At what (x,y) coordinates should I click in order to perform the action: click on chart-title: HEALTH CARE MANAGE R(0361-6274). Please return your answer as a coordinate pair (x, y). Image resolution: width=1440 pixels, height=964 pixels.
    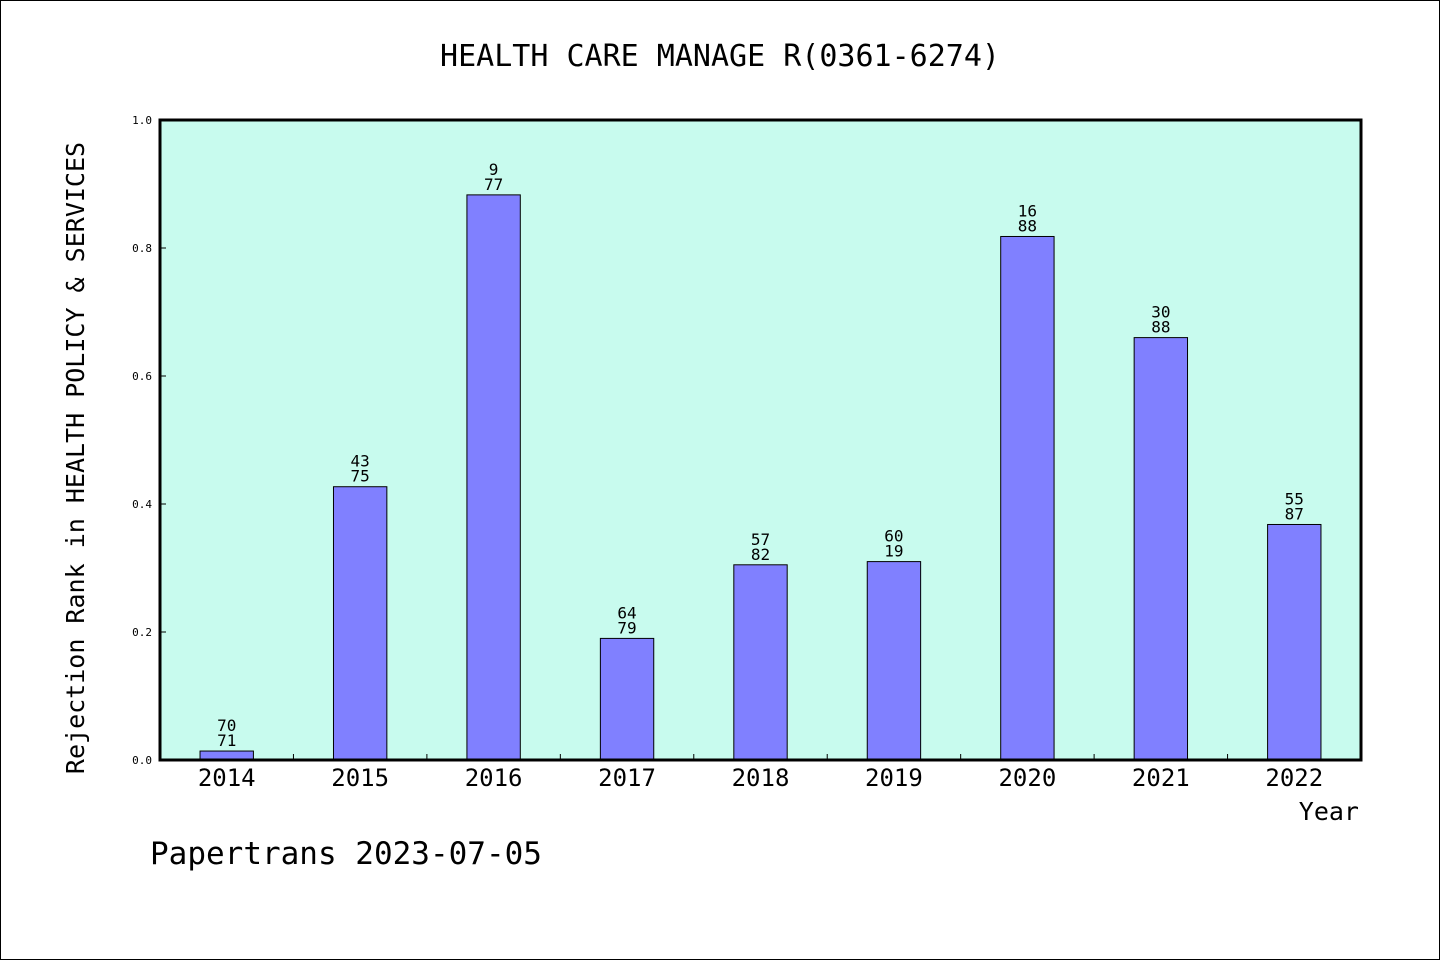
    Looking at the image, I should click on (720, 56).